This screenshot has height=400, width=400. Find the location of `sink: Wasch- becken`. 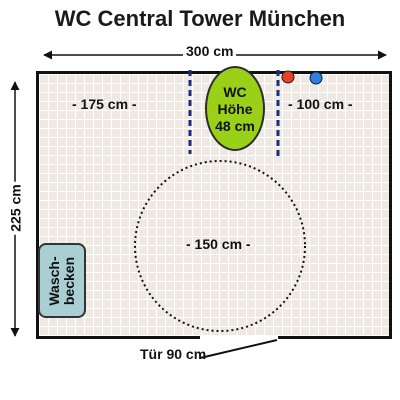

sink: Wasch- becken is located at coordinates (62, 280).